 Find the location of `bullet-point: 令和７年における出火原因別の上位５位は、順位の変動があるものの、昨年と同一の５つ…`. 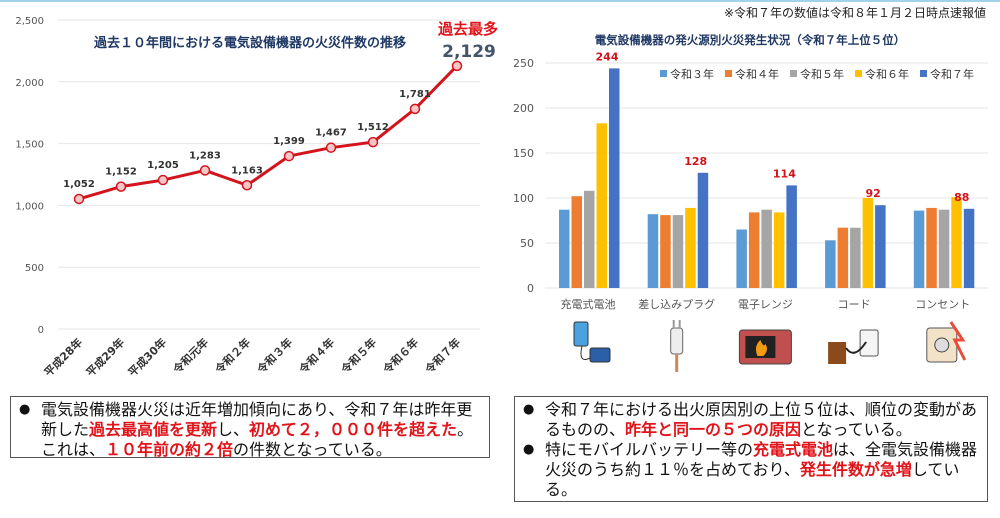

bullet-point: 令和７年における出火原因別の上位５位は、順位の変動があるものの、昨年と同一の５つ… is located at coordinates (751, 420).